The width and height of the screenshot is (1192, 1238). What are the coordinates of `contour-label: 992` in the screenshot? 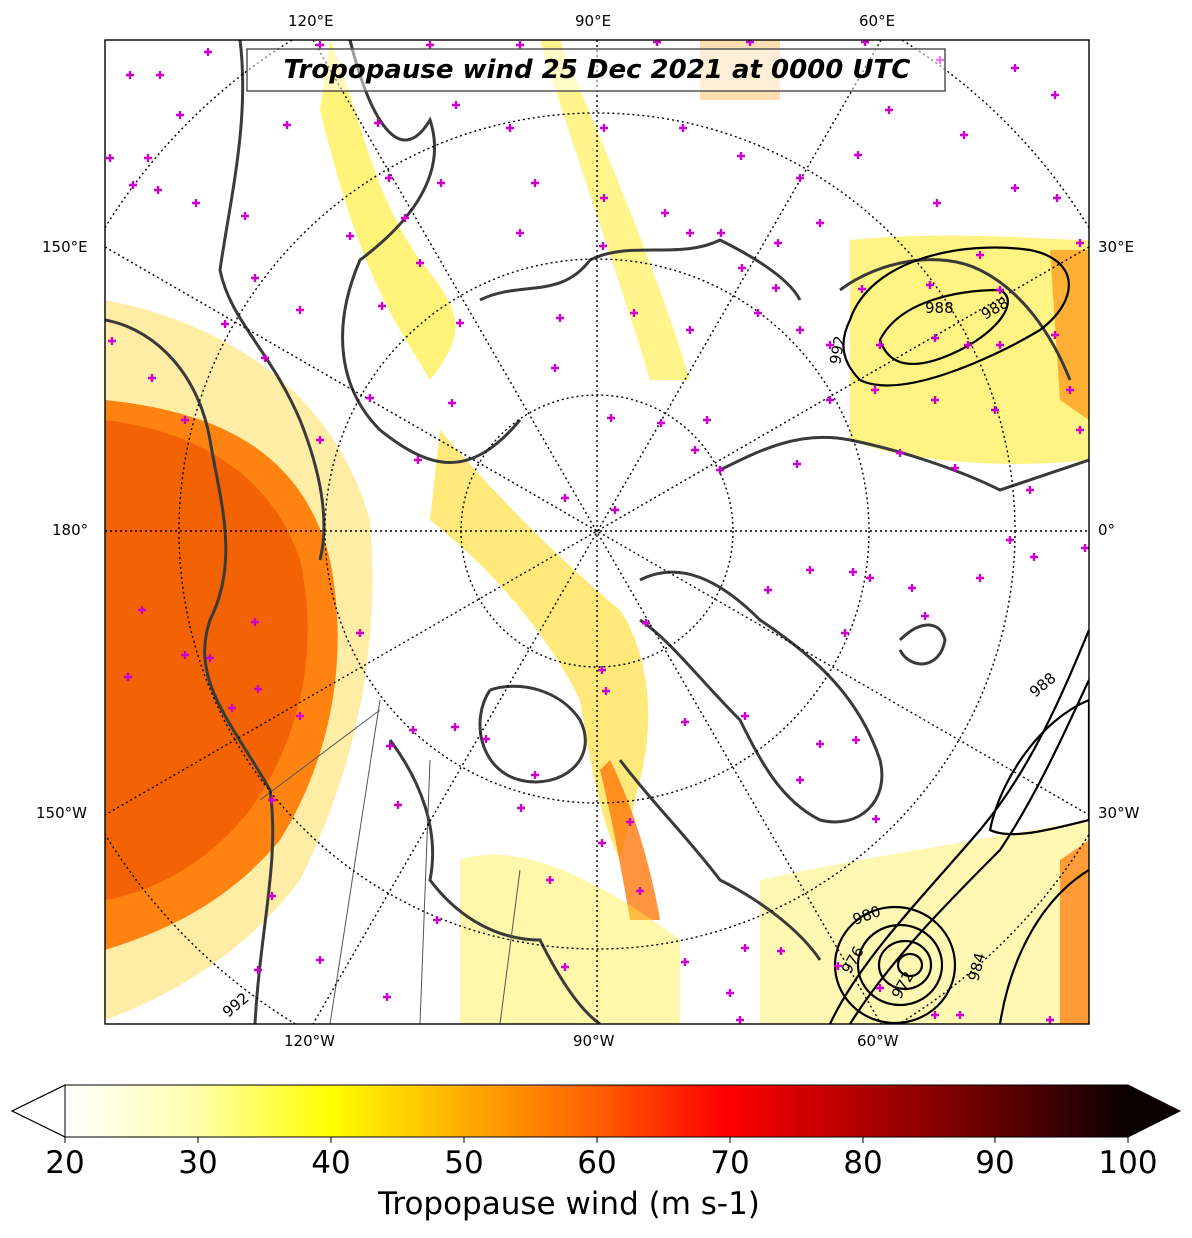 It's located at (837, 349).